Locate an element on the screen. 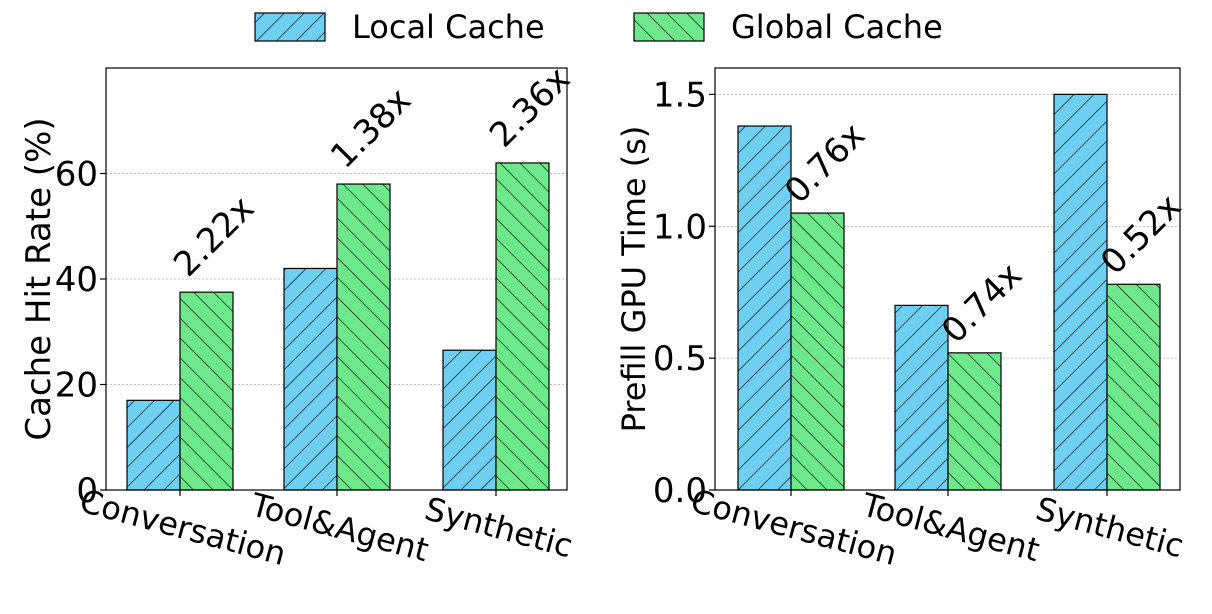 The width and height of the screenshot is (1212, 614). legend: Local Cache Global Cache is located at coordinates (598, 27).